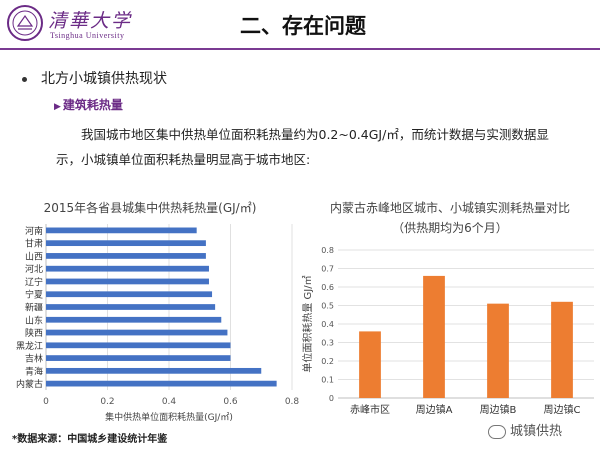 This screenshot has height=450, width=600. I want to click on category-label: 青海, so click(34, 371).